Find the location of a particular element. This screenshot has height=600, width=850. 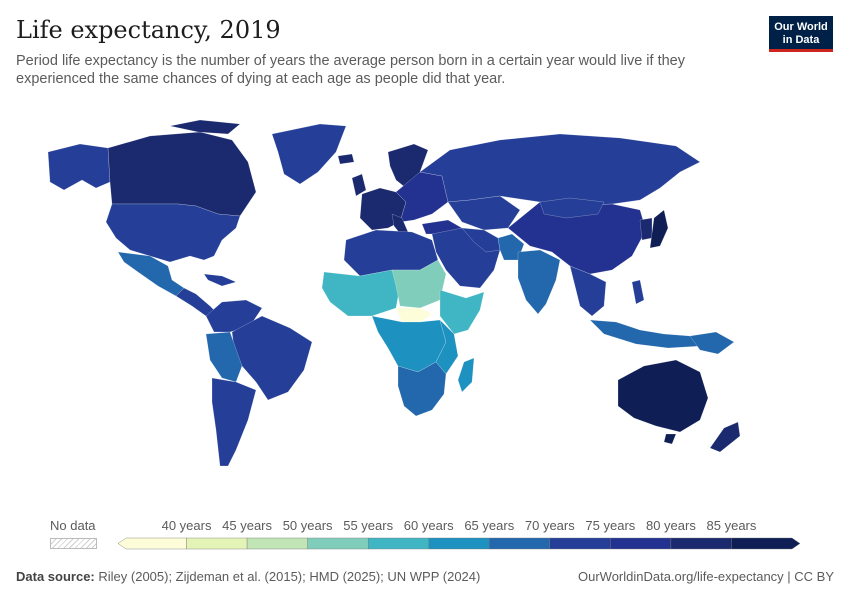

region-alaska is located at coordinates (79, 167).